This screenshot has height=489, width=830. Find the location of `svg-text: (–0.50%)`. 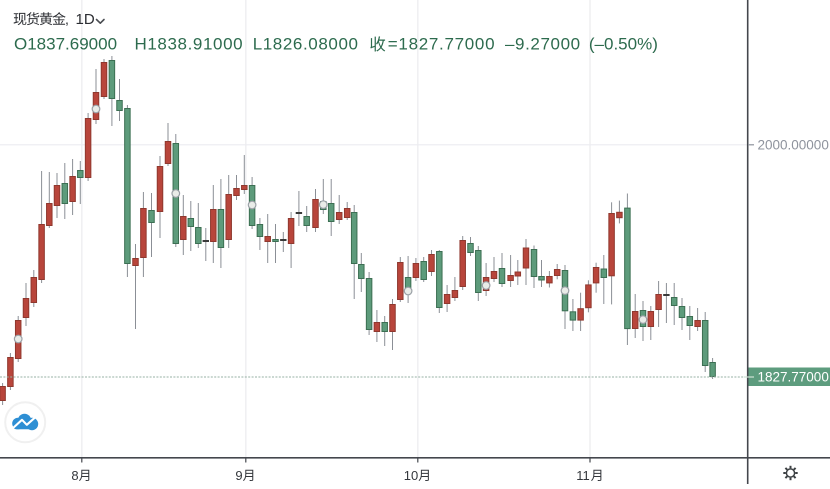

svg-text: (–0.50%) is located at coordinates (623, 44).